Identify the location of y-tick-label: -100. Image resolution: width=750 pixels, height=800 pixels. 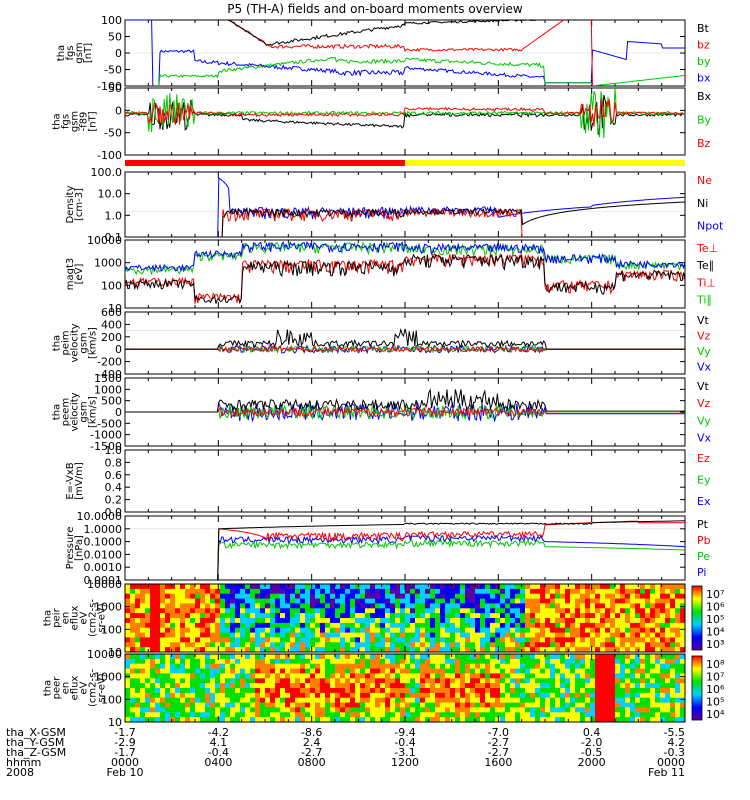
(109, 86).